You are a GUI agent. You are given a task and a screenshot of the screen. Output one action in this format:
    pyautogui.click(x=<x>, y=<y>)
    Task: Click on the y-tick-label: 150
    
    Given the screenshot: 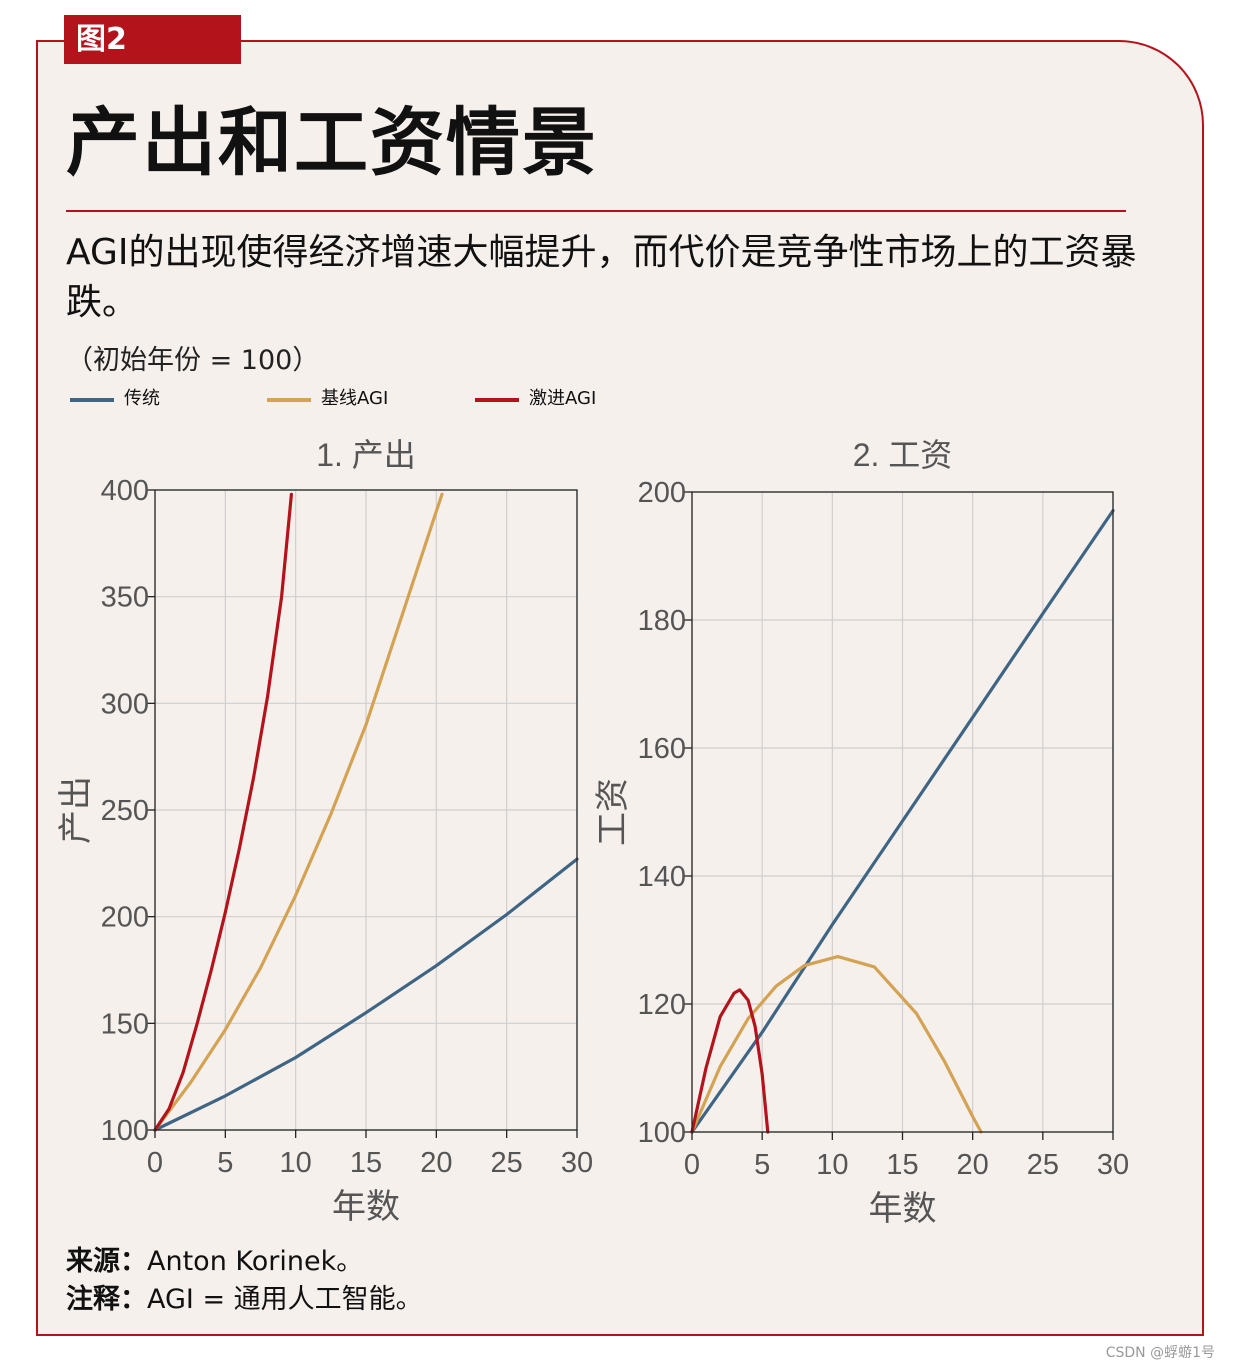 What is the action you would take?
    pyautogui.click(x=125, y=1024)
    